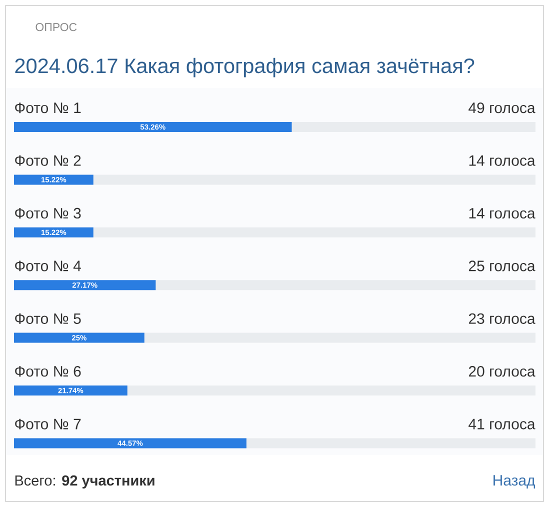  Describe the element at coordinates (48, 160) in the screenshot. I see `y-tick-label: Фото № 2` at that location.